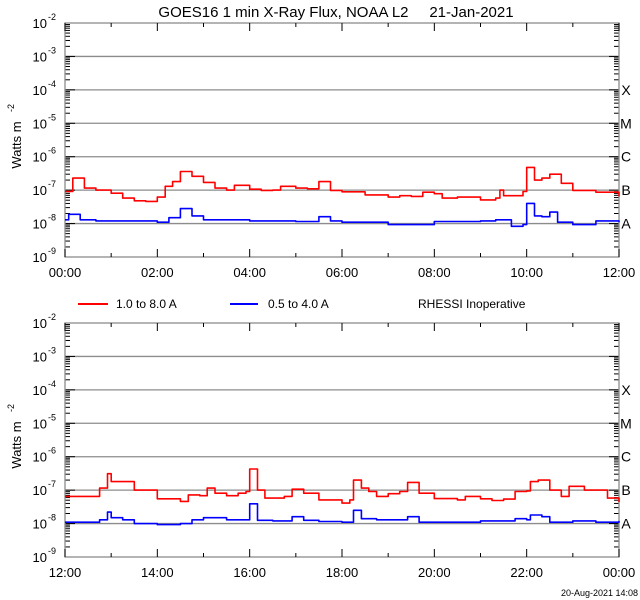  Describe the element at coordinates (157, 572) in the screenshot. I see `x-tick-label: 14:00` at that location.